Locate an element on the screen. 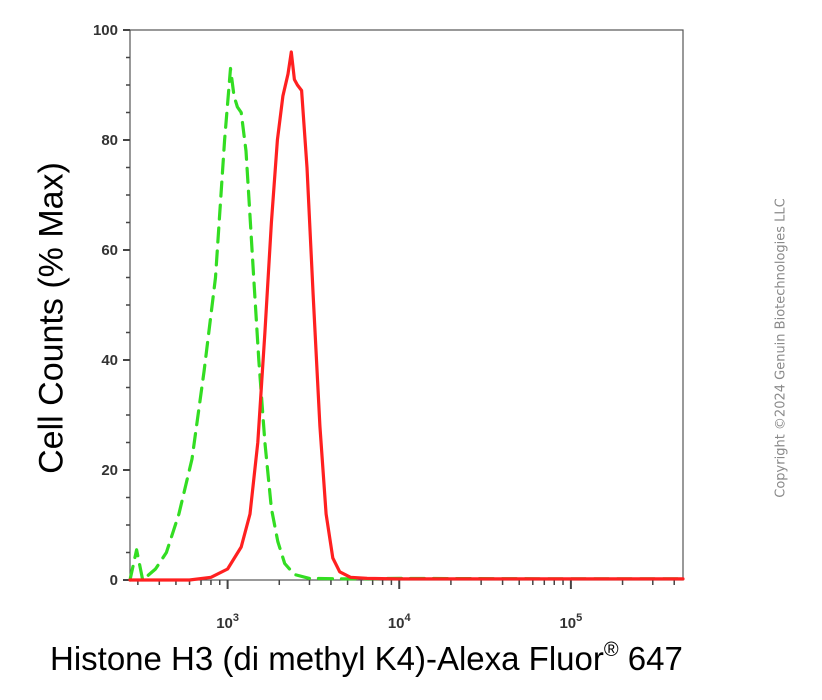 This screenshot has height=700, width=822. y-tick-label: 40 is located at coordinates (109, 360).